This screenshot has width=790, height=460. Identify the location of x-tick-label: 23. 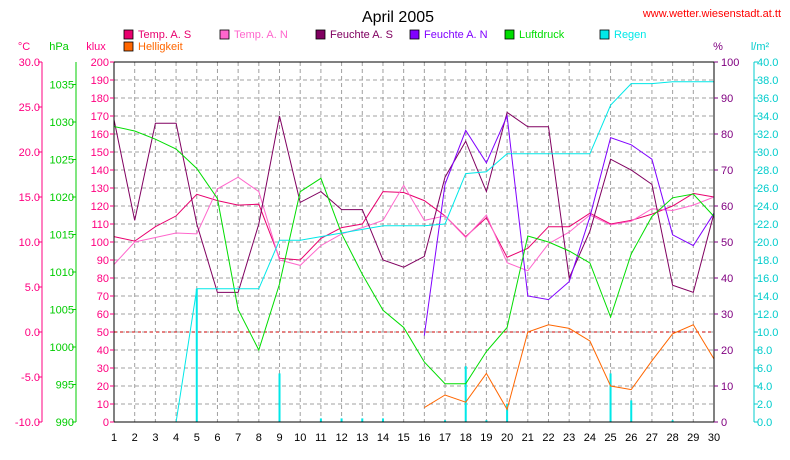
(569, 438).